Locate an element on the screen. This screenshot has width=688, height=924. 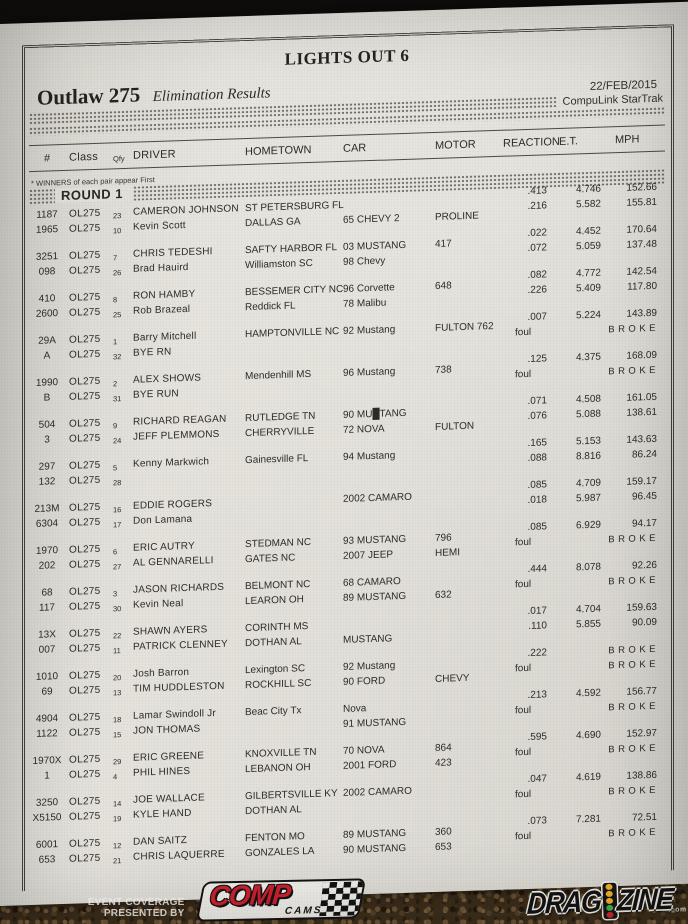
cell-qualify: 11 is located at coordinates (117, 651).